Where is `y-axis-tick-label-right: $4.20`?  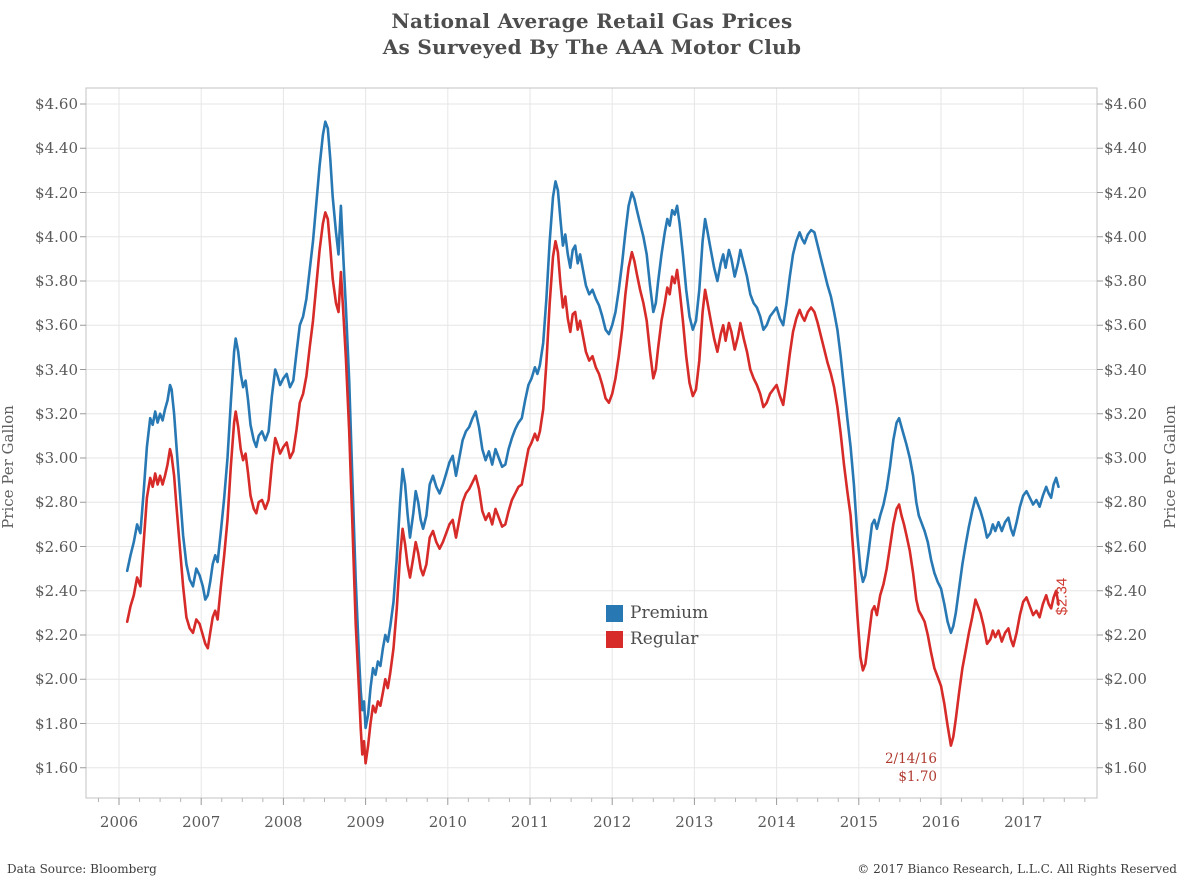 y-axis-tick-label-right: $4.20 is located at coordinates (1125, 192).